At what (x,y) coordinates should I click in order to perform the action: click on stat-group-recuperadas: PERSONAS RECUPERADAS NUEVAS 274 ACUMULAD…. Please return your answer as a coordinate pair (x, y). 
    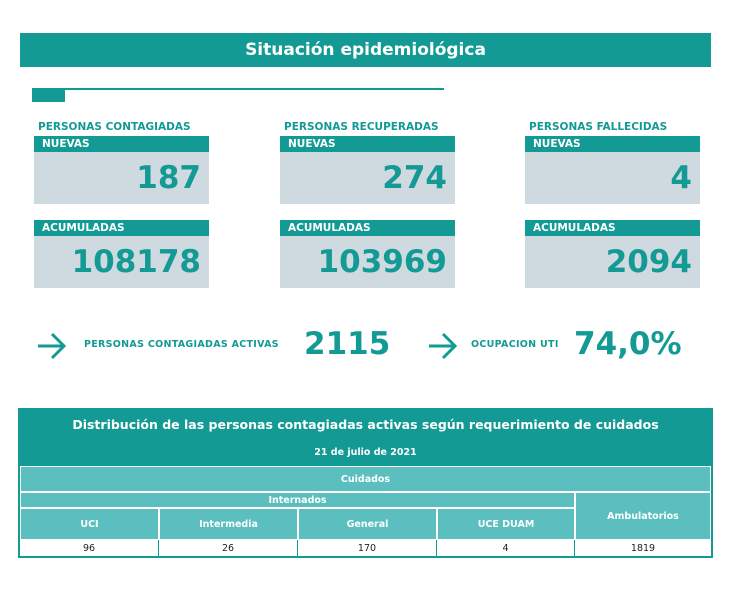
    Looking at the image, I should click on (367, 206).